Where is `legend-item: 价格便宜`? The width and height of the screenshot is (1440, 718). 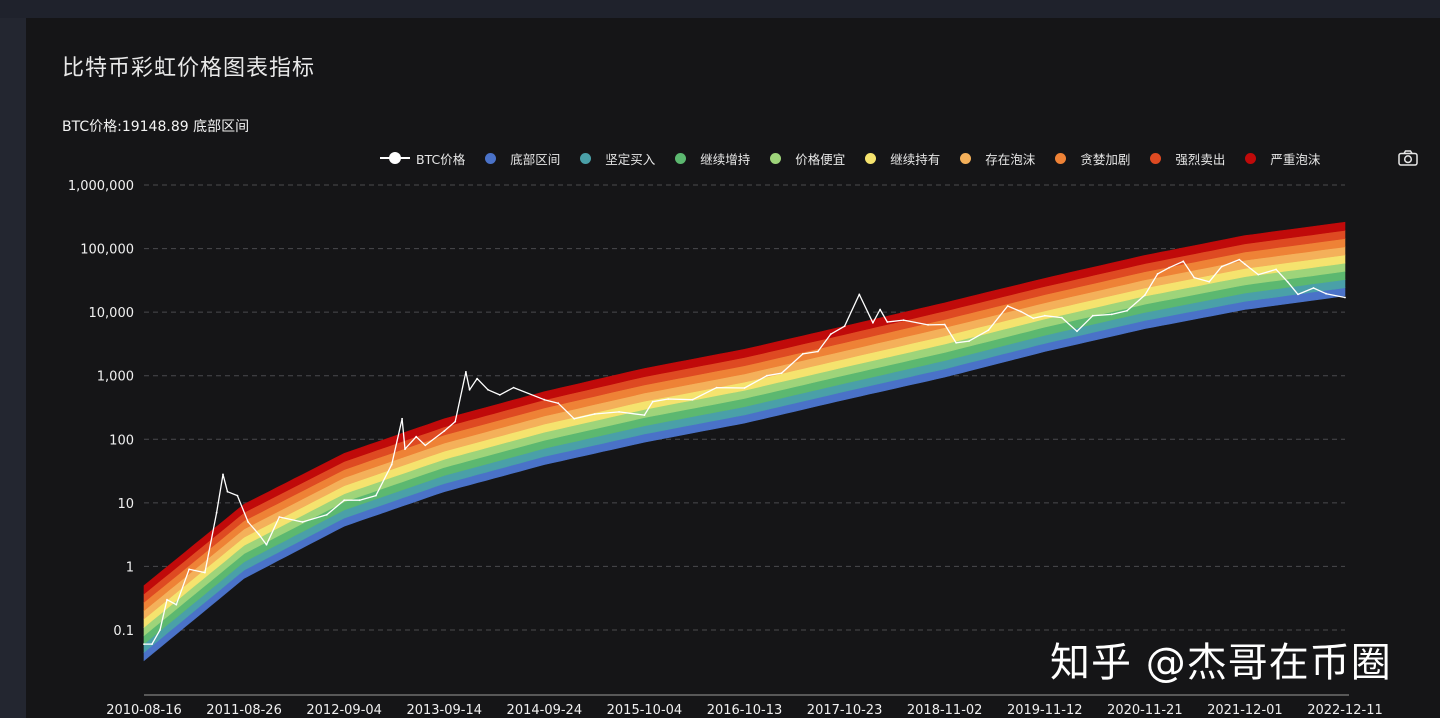
legend-item: 价格便宜 is located at coordinates (807, 158).